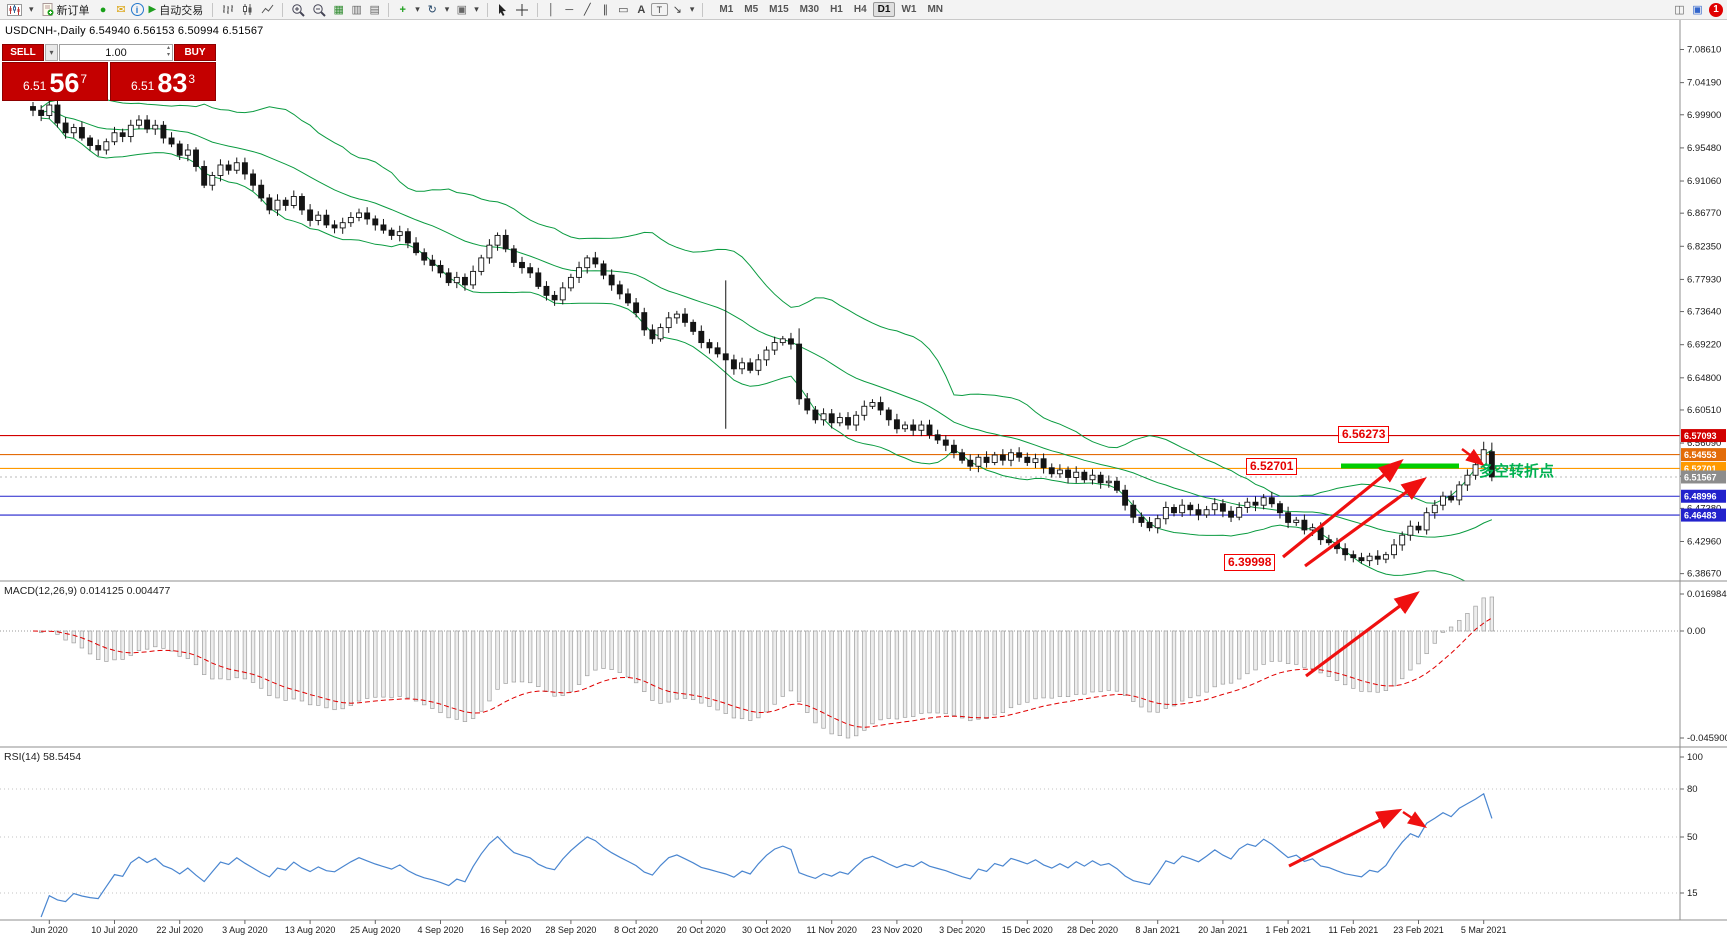 Image resolution: width=1727 pixels, height=940 pixels. What do you see at coordinates (623, 10) in the screenshot?
I see `shapes-tool-icon: ▭` at bounding box center [623, 10].